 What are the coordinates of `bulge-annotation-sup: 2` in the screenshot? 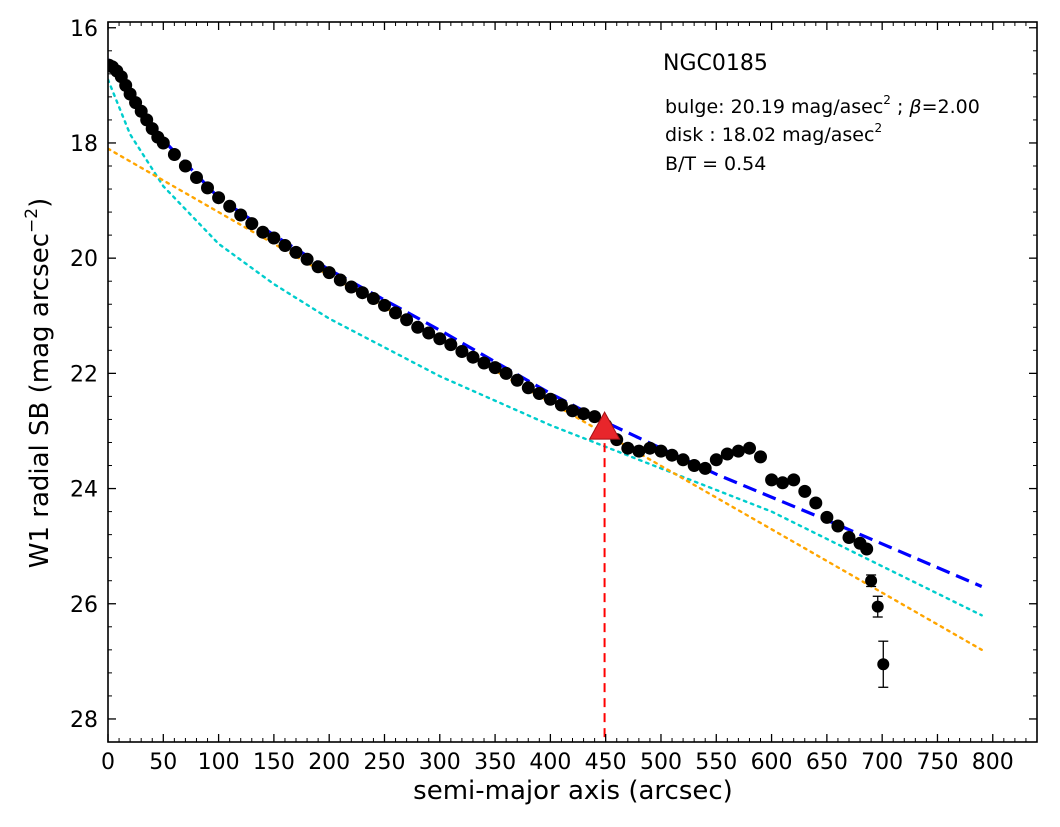 It's located at (887, 100).